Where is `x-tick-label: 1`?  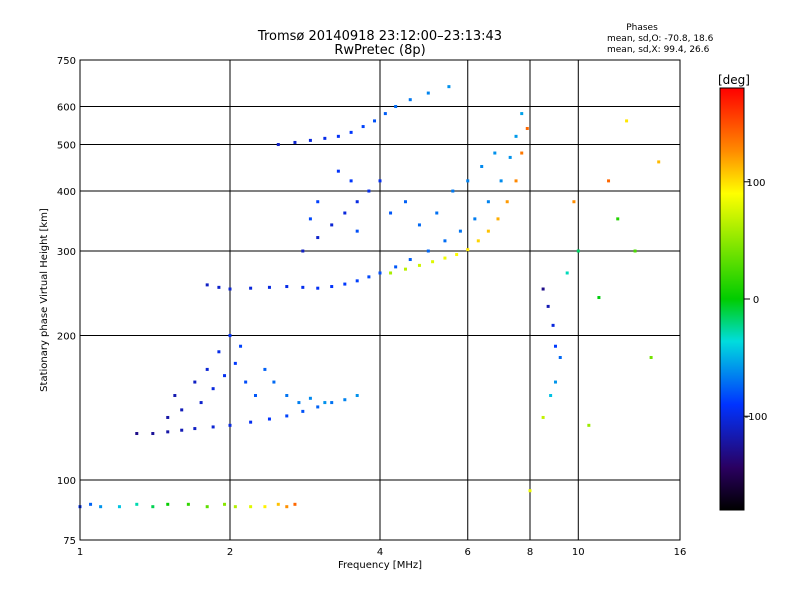
x-tick-label: 1 is located at coordinates (80, 552).